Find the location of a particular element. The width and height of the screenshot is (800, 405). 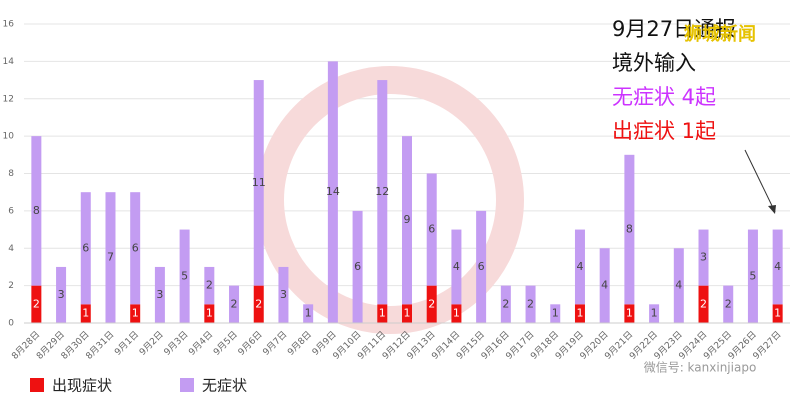

x-tick-label: 9月6日 is located at coordinates (250, 343).